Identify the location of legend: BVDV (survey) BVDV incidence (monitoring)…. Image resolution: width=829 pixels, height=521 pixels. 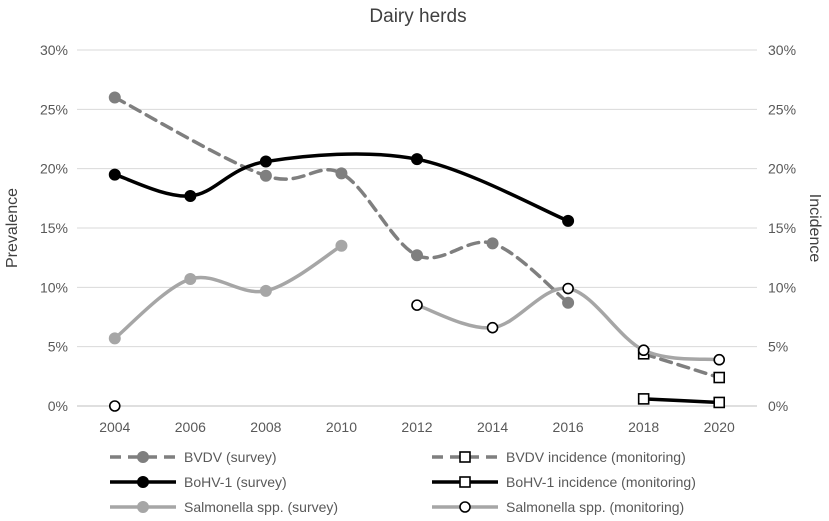
(403, 482).